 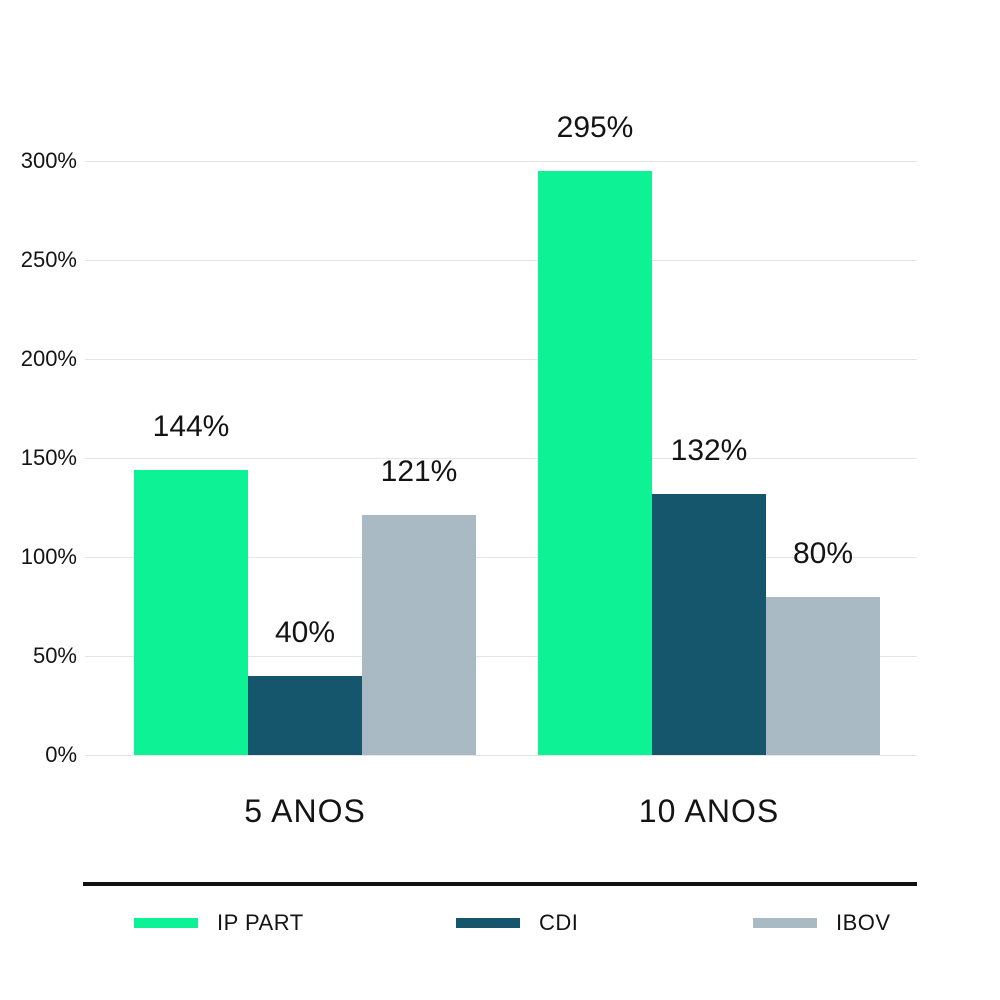 What do you see at coordinates (419, 635) in the screenshot?
I see `bar-ibov-5-anos` at bounding box center [419, 635].